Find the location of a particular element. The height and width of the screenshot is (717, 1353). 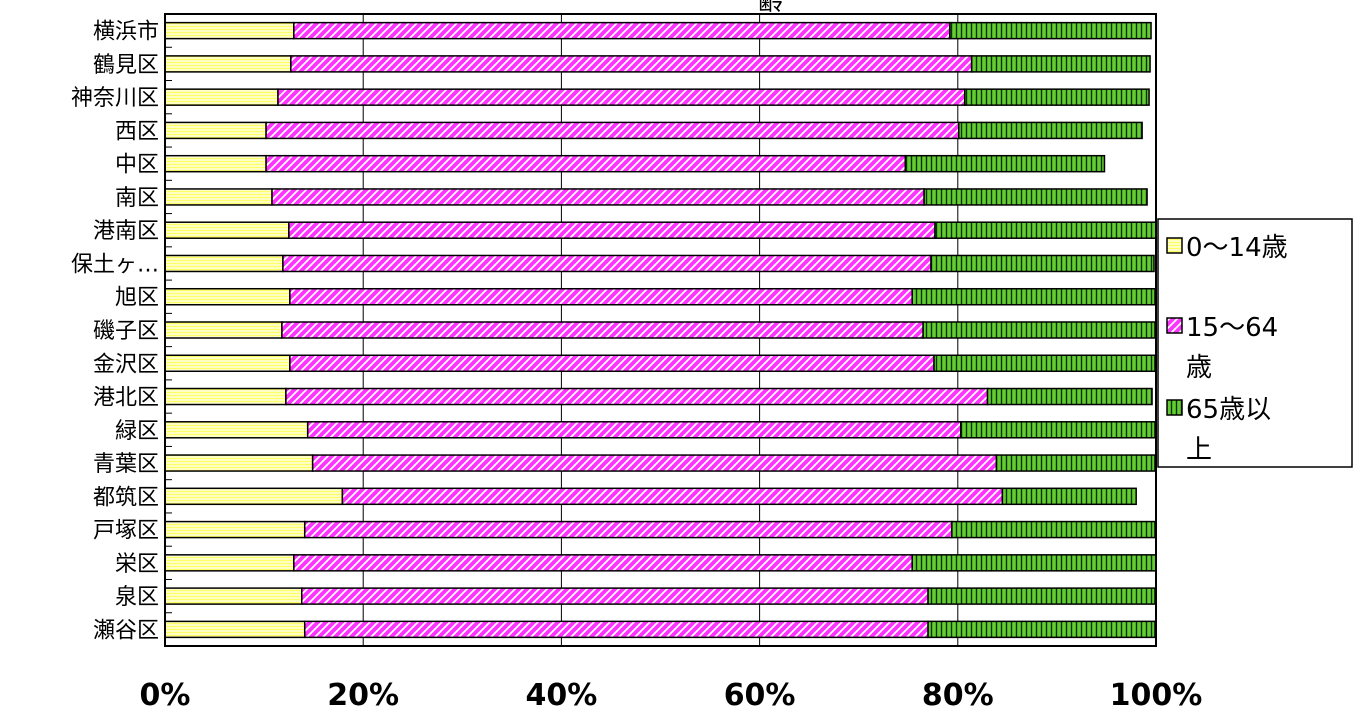

x-tick-label-1: 20% is located at coordinates (363, 695).